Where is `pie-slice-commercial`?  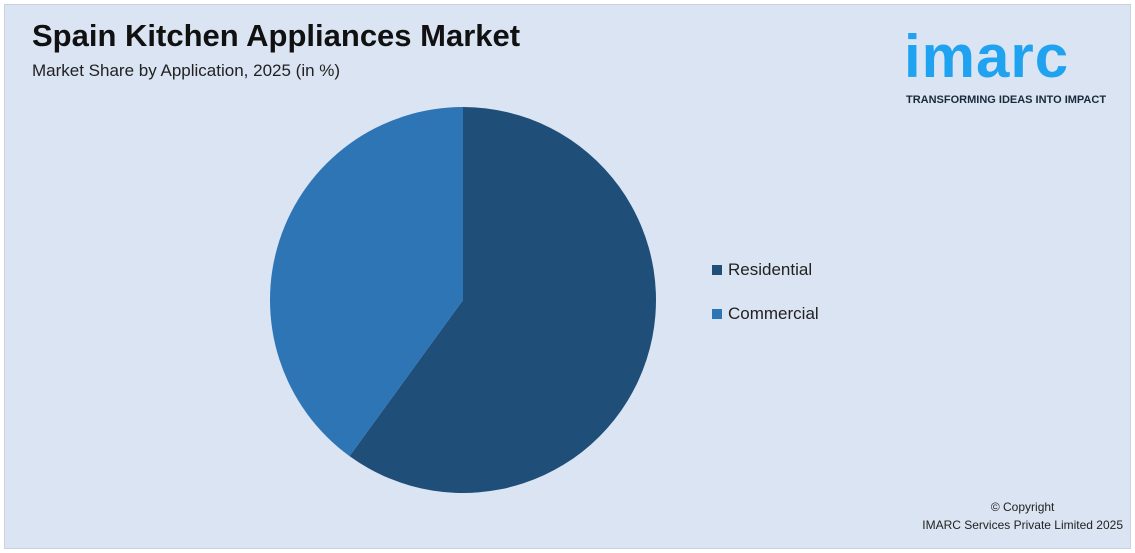 pie-slice-commercial is located at coordinates (366, 282).